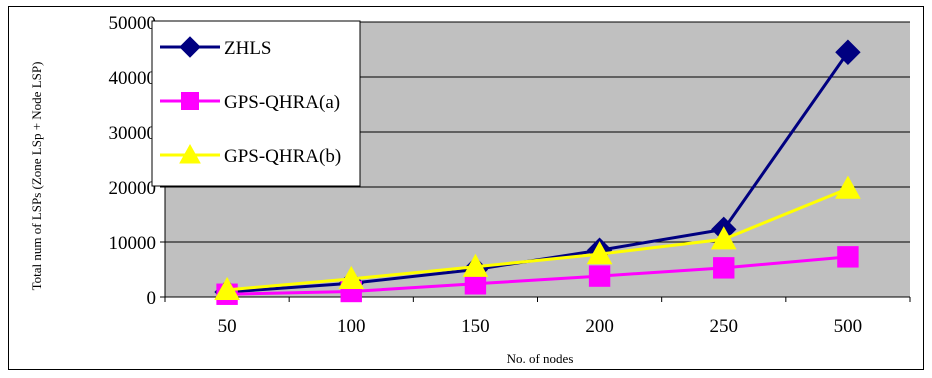 This screenshot has height=378, width=932. I want to click on legend-label: ZHLS, so click(248, 48).